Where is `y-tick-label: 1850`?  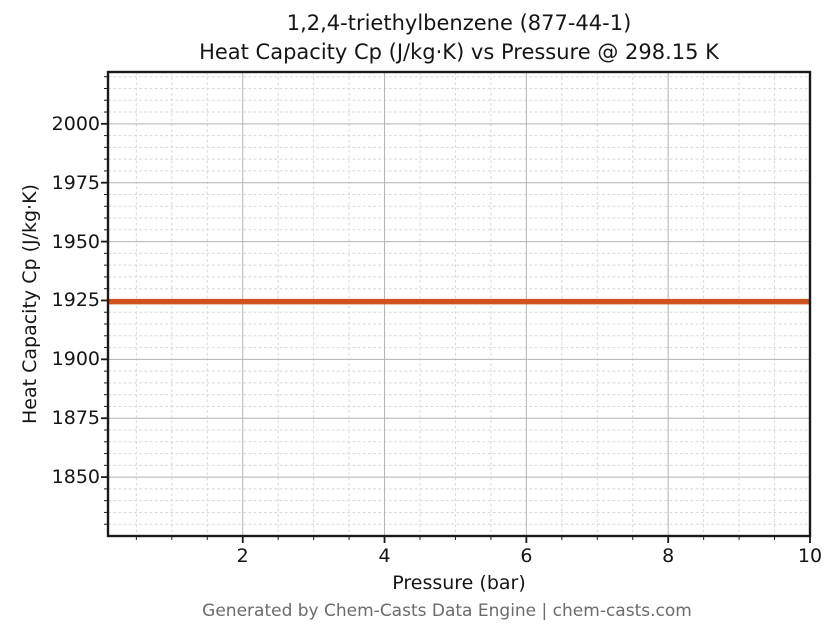
y-tick-label: 1850 is located at coordinates (75, 477).